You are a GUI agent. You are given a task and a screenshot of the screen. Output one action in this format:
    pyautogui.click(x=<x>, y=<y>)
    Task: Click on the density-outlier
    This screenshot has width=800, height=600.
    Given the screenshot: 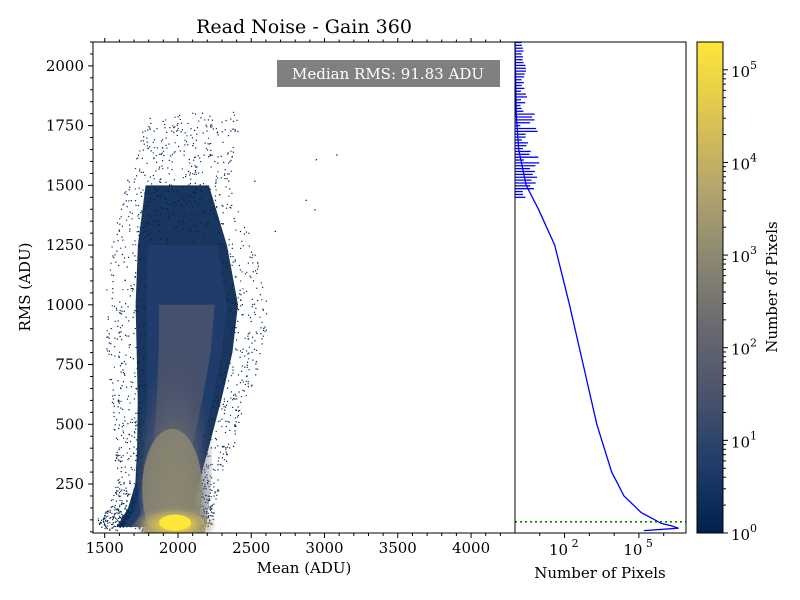 What is the action you would take?
    pyautogui.click(x=316, y=160)
    